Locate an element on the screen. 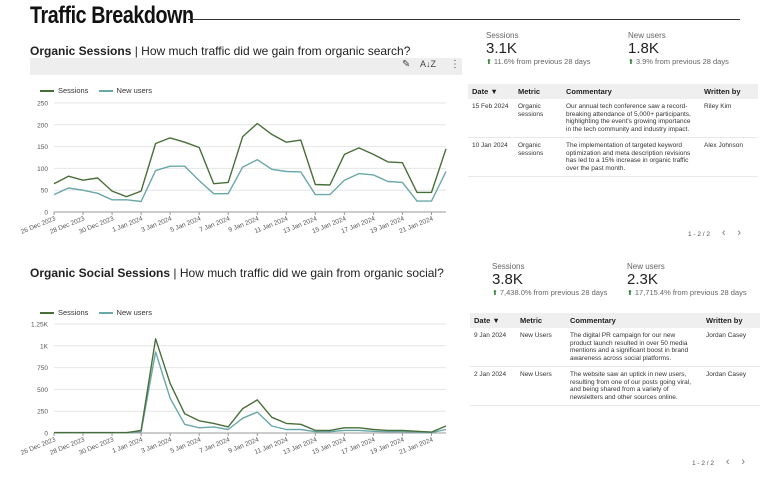  sort-az-icon: A↓Z is located at coordinates (428, 64).